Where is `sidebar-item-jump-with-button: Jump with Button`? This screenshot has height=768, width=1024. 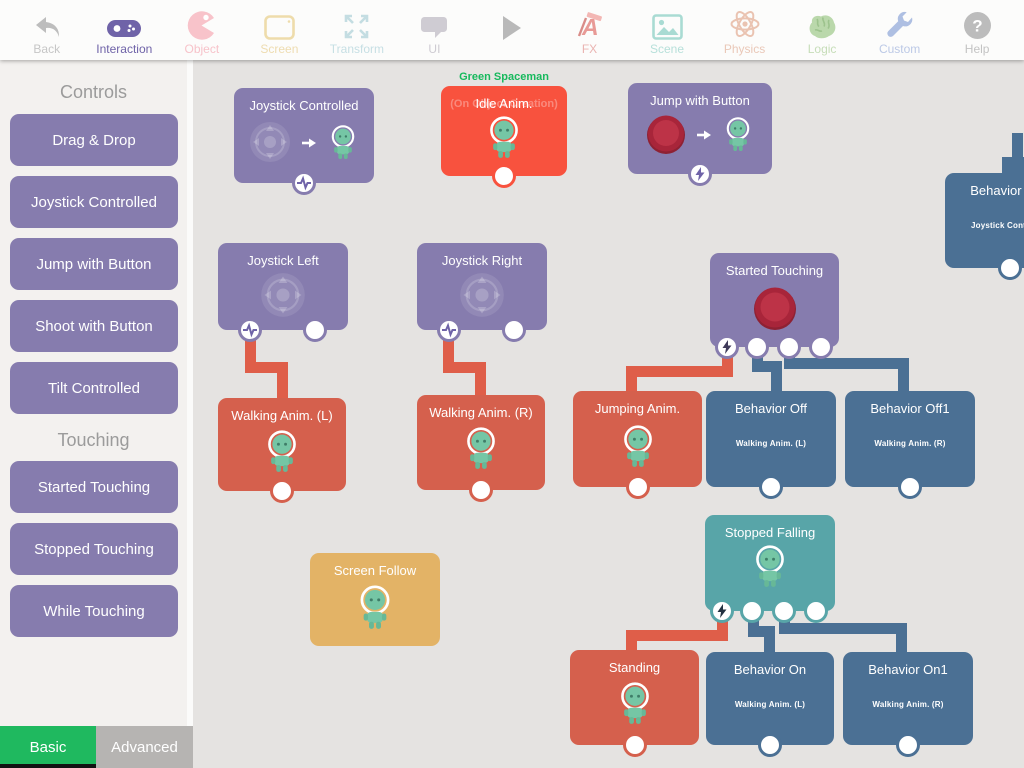
sidebar-item-jump-with-button: Jump with Button is located at coordinates (94, 264).